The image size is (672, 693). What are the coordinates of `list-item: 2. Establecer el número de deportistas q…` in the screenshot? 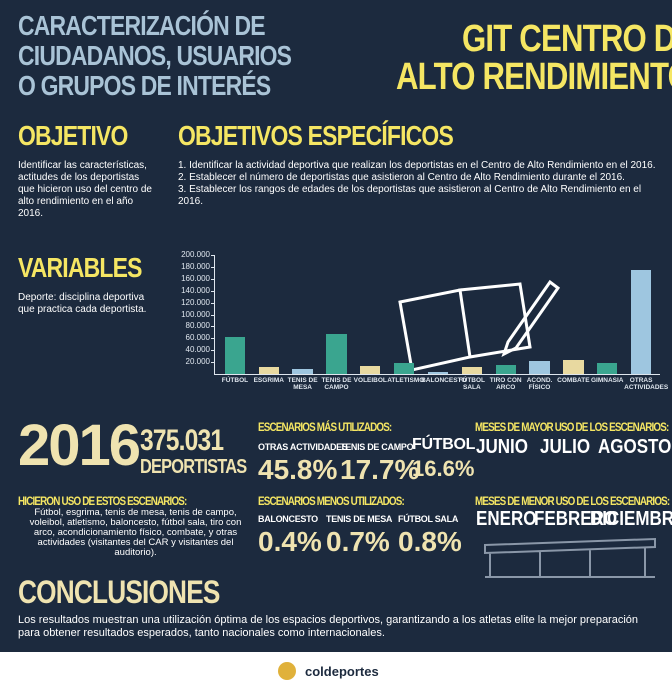 It's located at (401, 177).